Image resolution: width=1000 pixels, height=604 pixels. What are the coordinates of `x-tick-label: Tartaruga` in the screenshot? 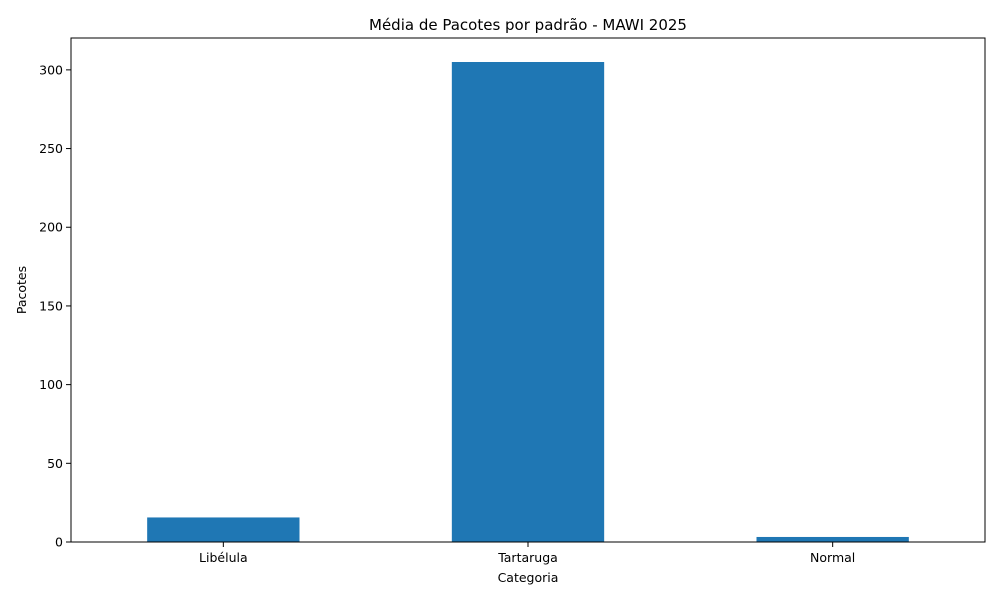 It's located at (527, 557).